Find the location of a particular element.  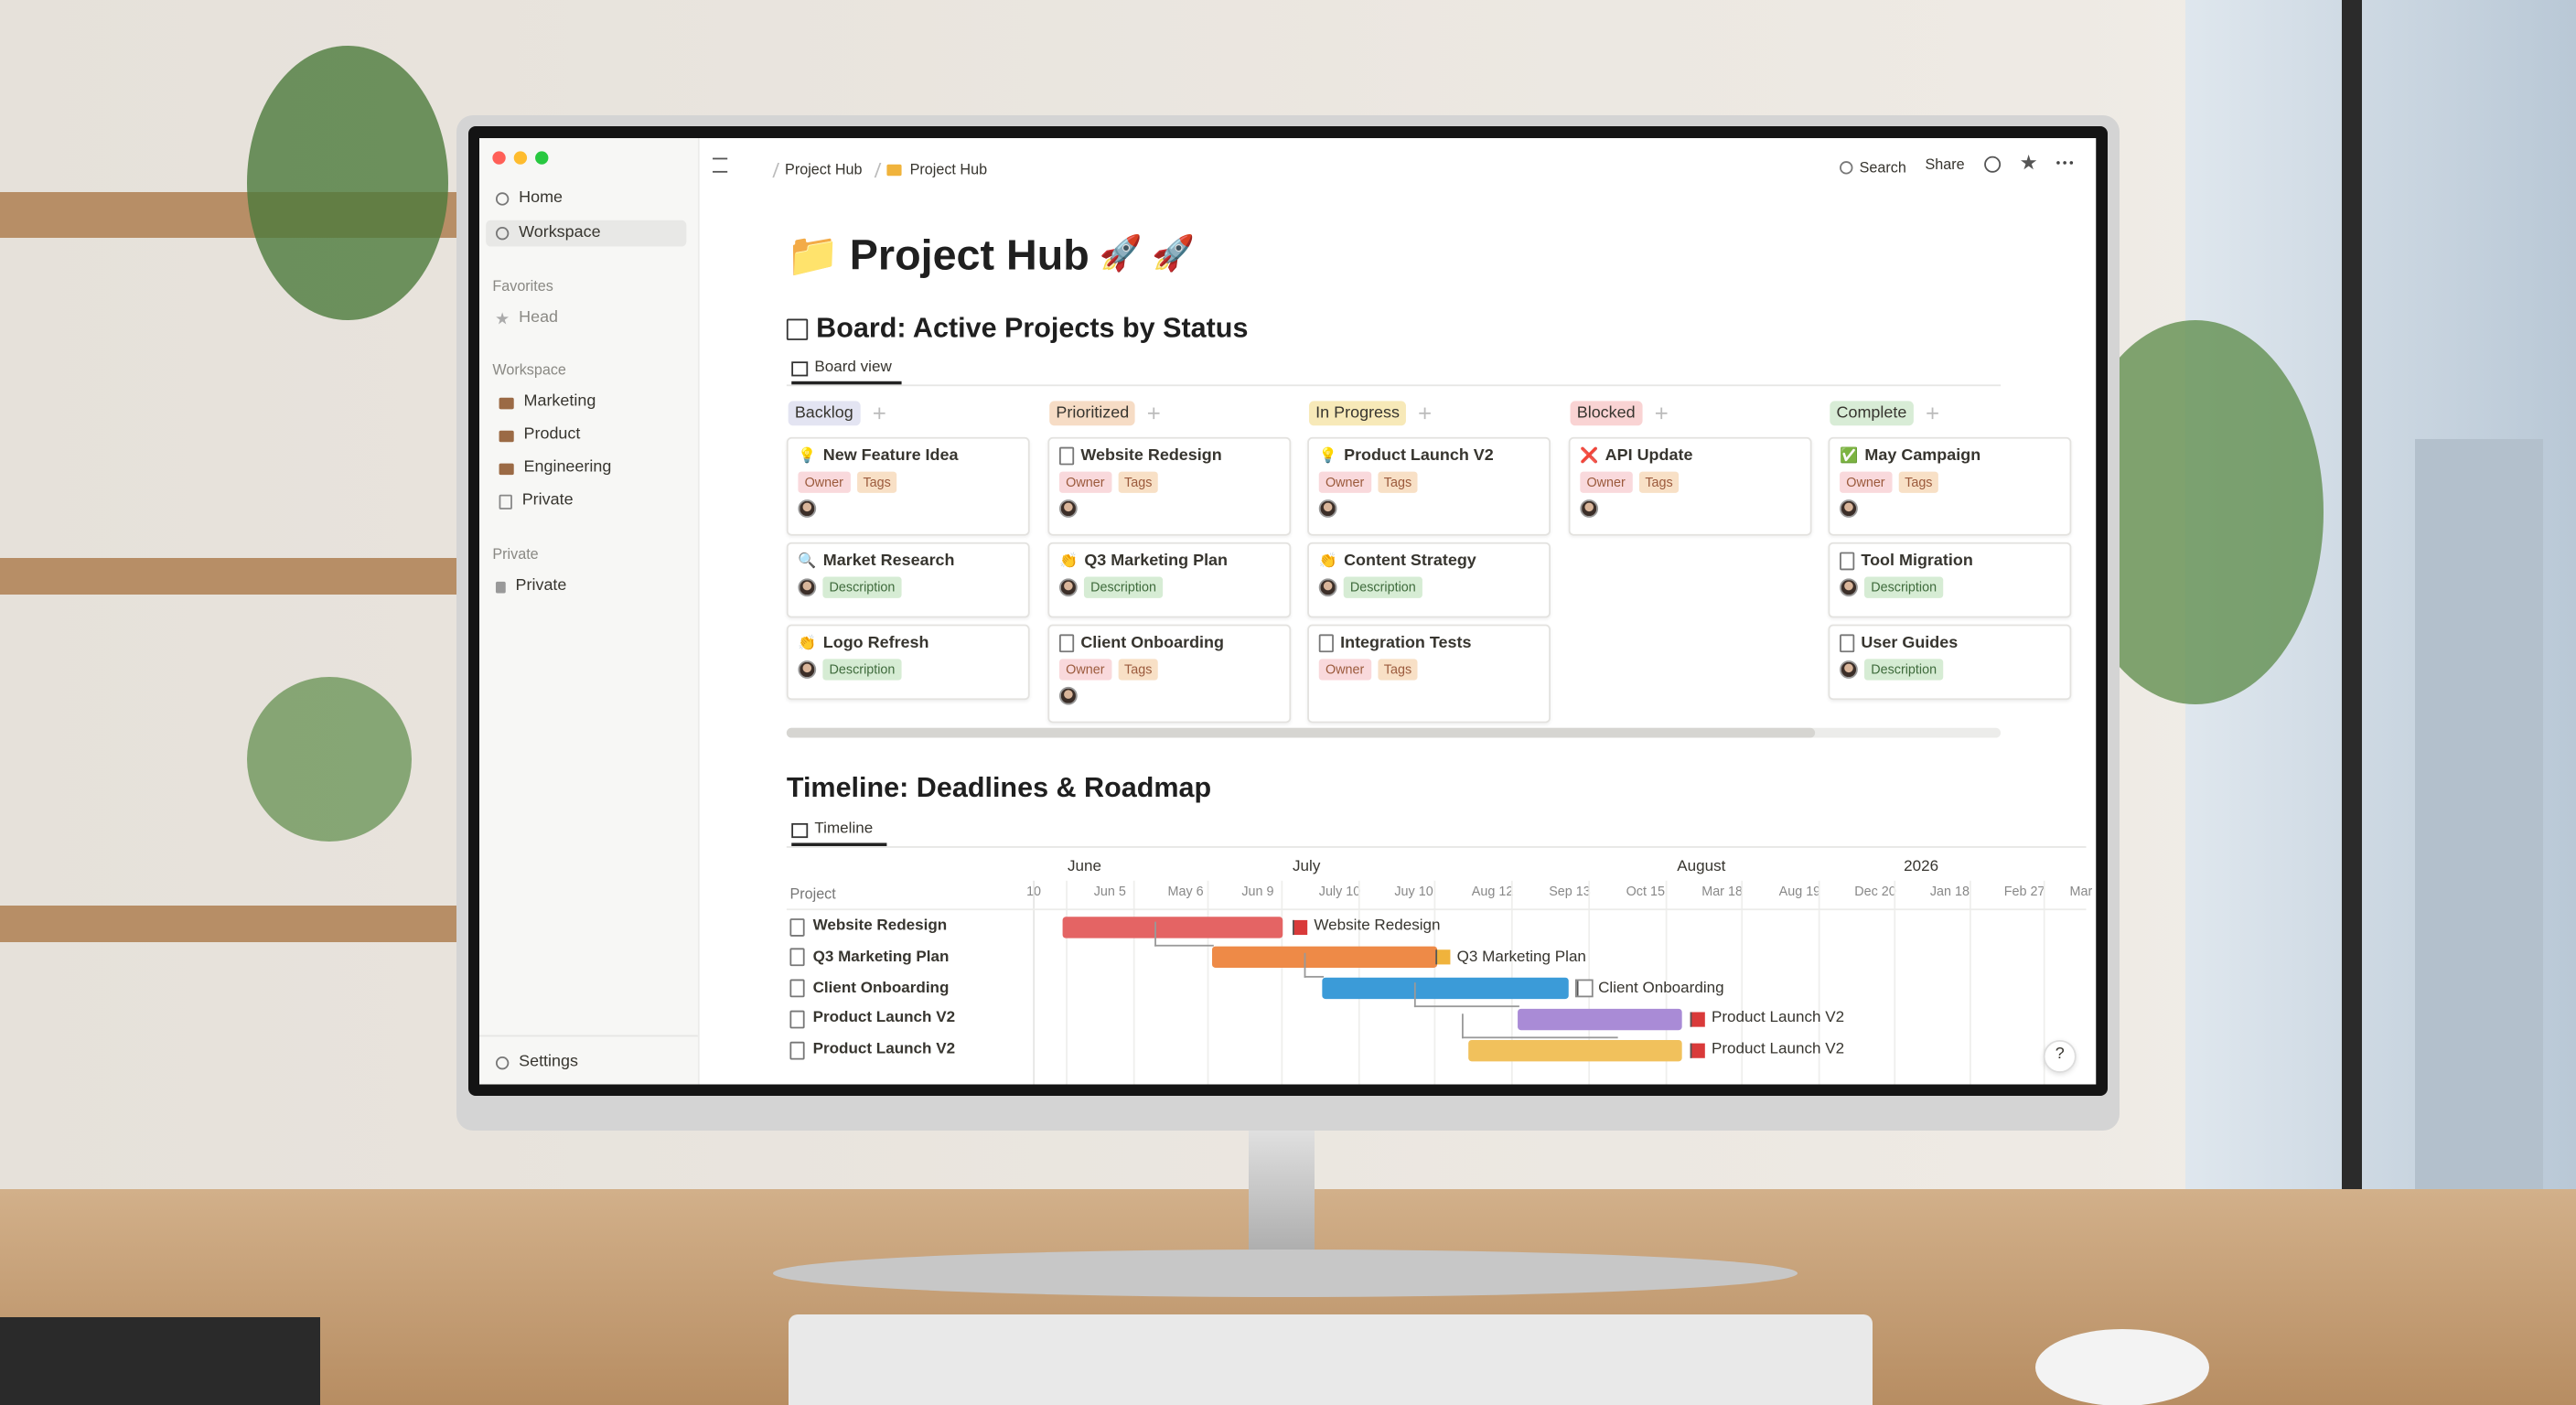

search-button: Search is located at coordinates (1873, 168).